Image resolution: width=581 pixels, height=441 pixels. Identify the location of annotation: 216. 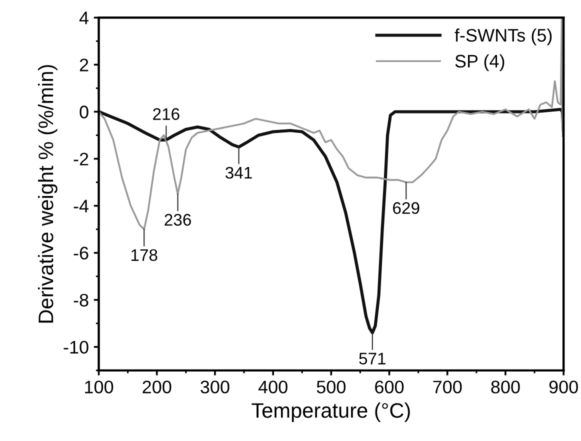
(166, 114).